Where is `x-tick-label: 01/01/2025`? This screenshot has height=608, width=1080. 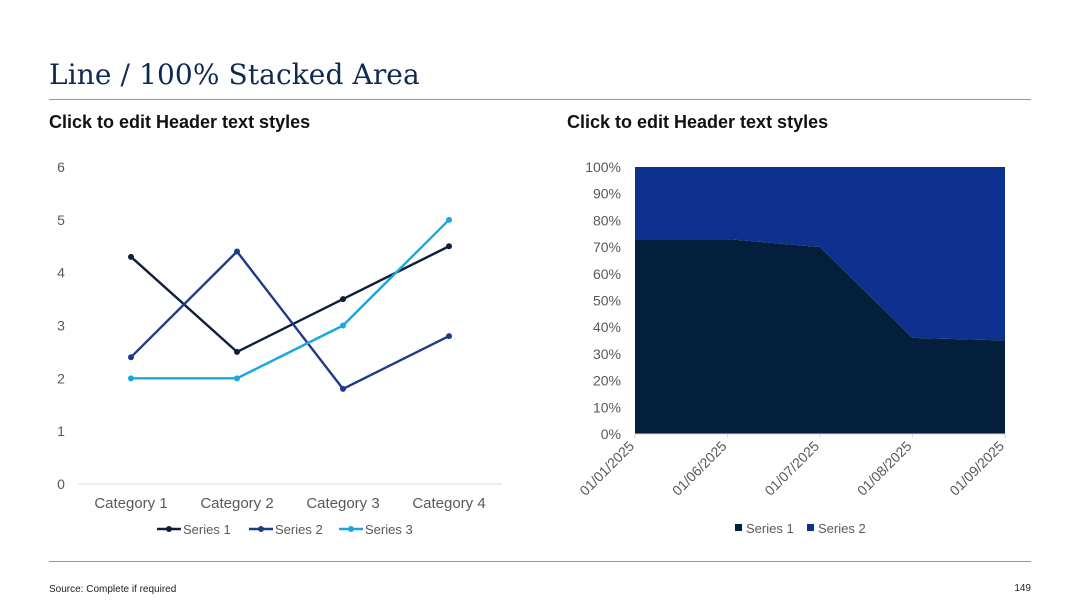 x-tick-label: 01/01/2025 is located at coordinates (606, 468).